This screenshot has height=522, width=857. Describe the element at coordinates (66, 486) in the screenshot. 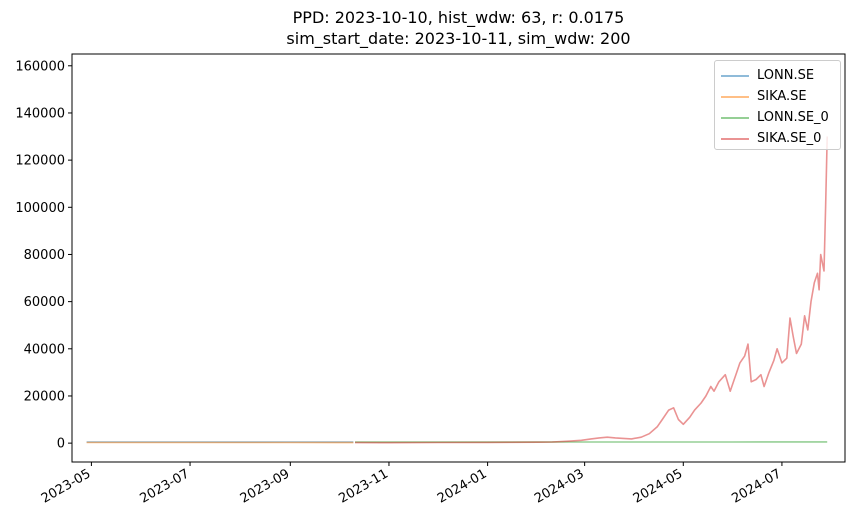

I see `x-tick-label-0: 2023-05` at that location.